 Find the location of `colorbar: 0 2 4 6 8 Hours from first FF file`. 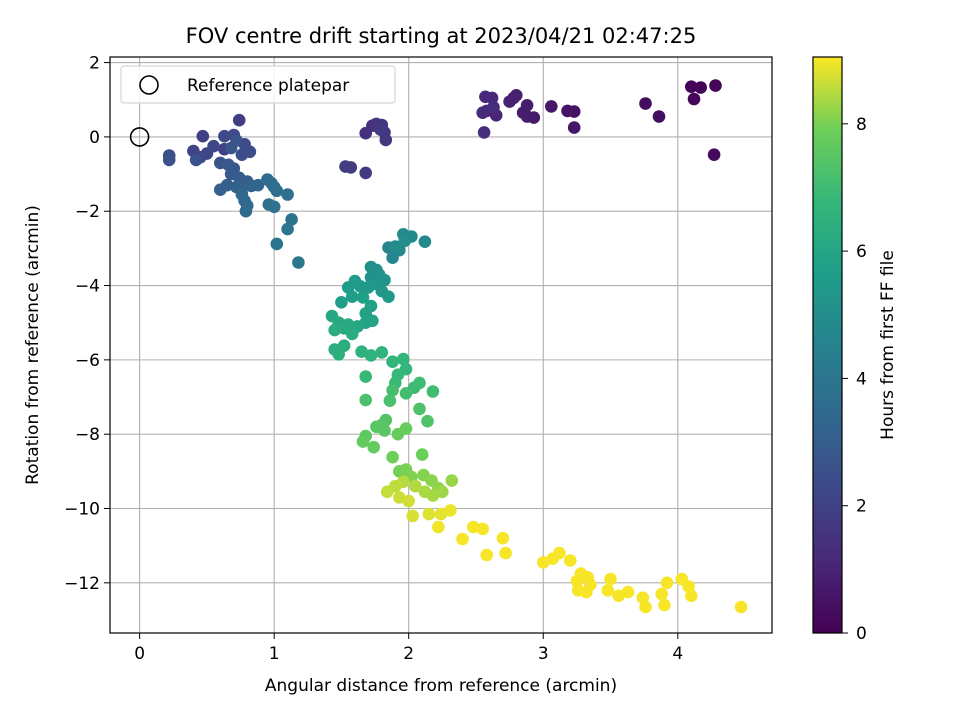

colorbar: 0 2 4 6 8 Hours from first FF file is located at coordinates (855, 350).